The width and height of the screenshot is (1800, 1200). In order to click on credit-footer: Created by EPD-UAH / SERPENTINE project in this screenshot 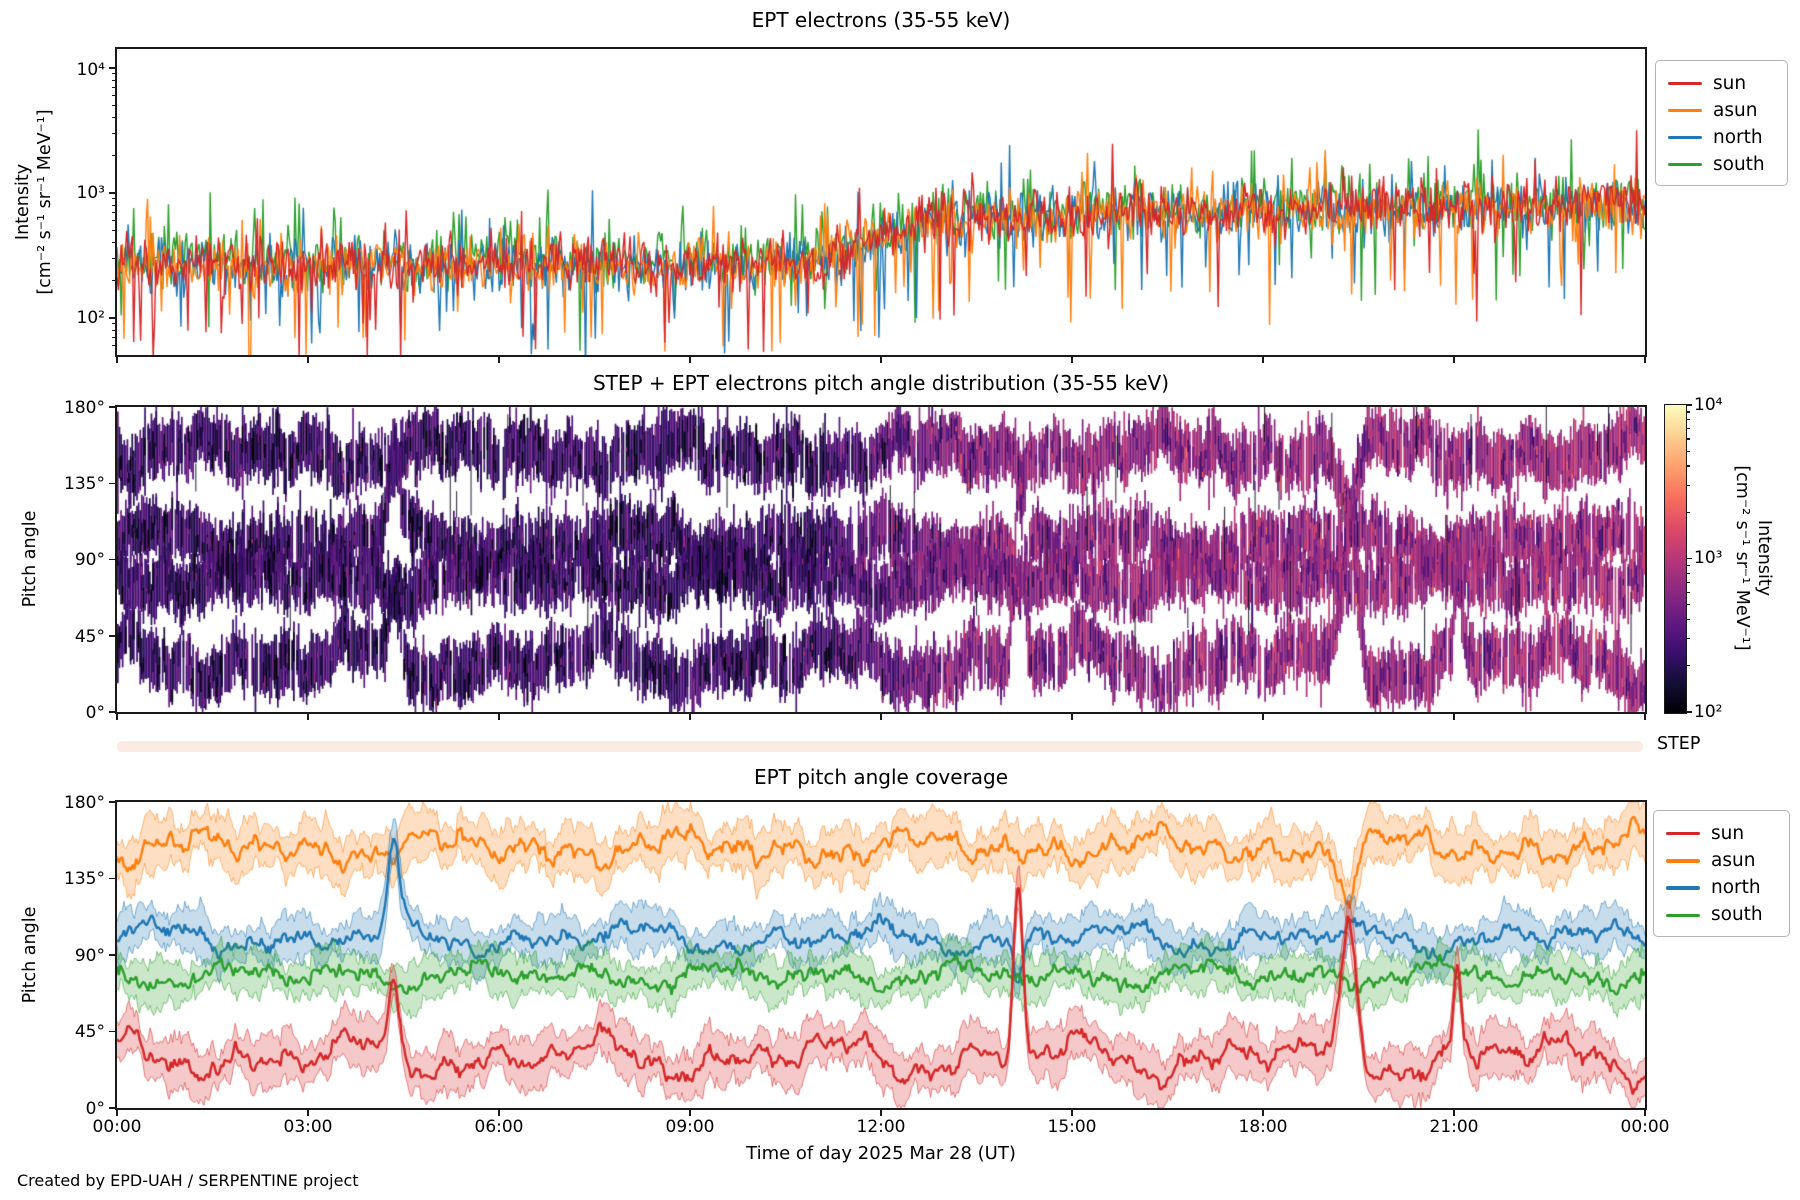, I will do `click(188, 1180)`.